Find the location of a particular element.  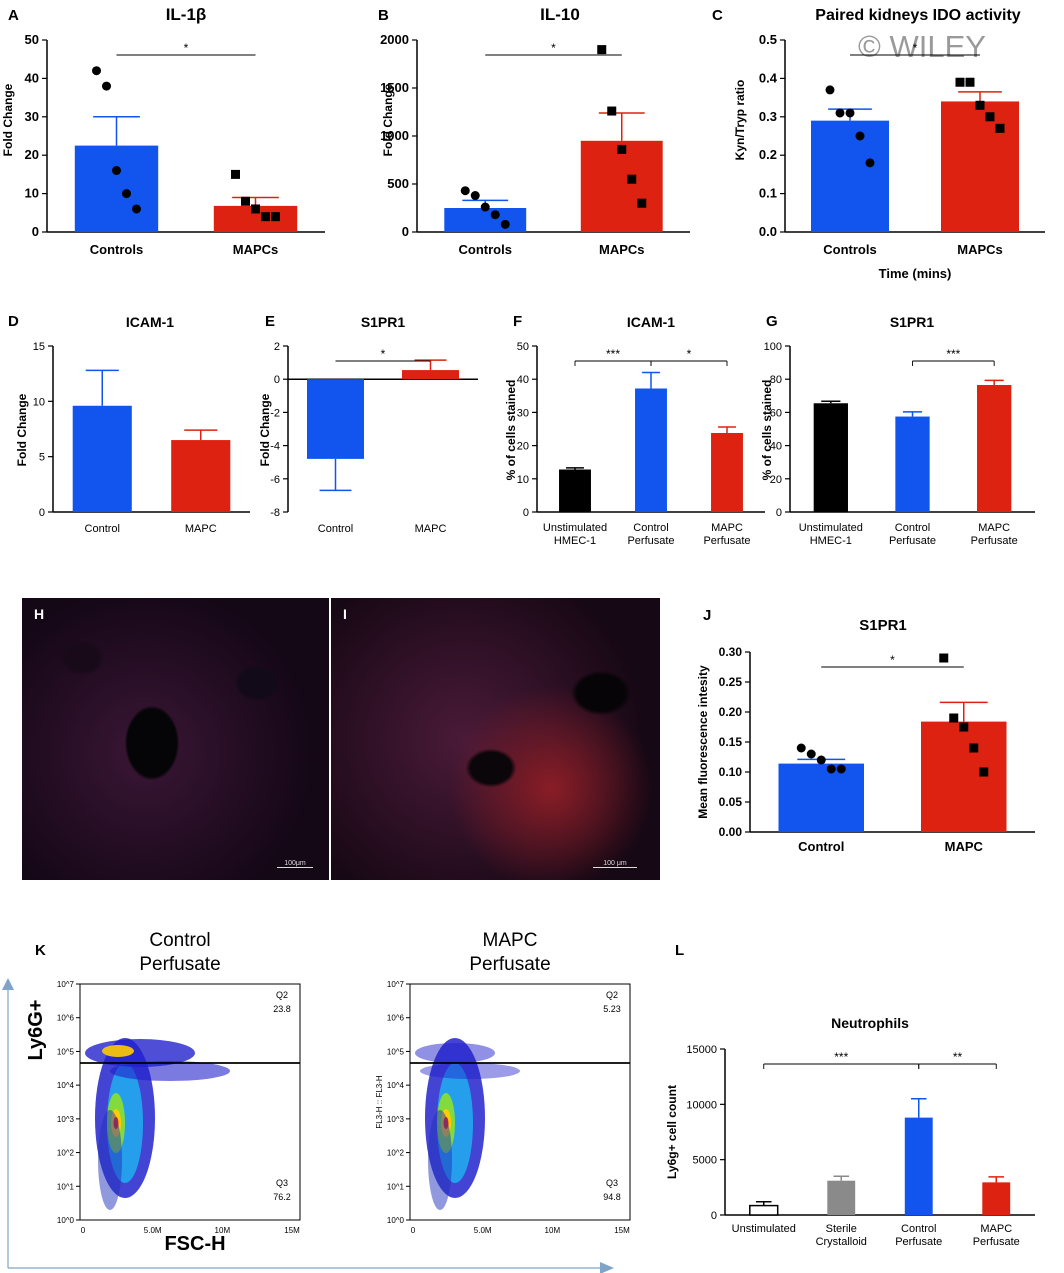

y-tick-label-g: 60 is located at coordinates (776, 413).